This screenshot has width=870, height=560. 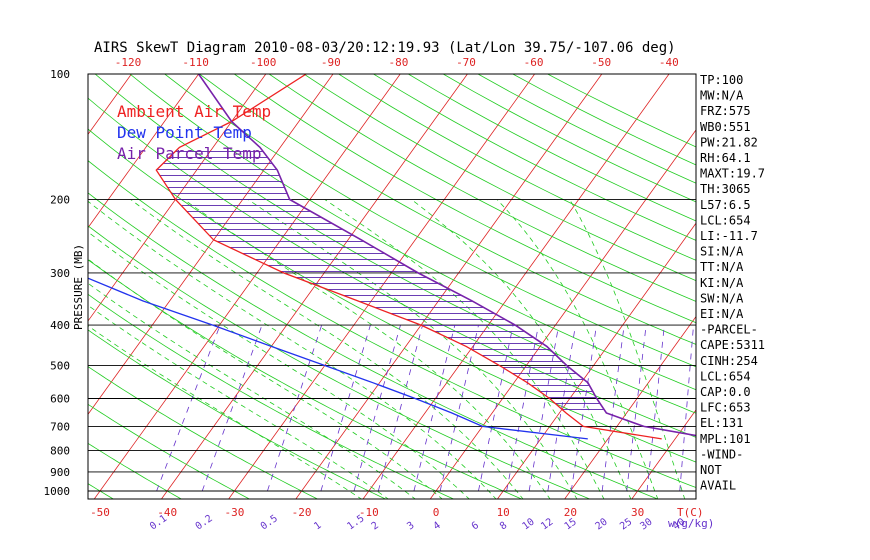 What do you see at coordinates (369, 512) in the screenshot?
I see `bottom-temp-tick-label: -10` at bounding box center [369, 512].